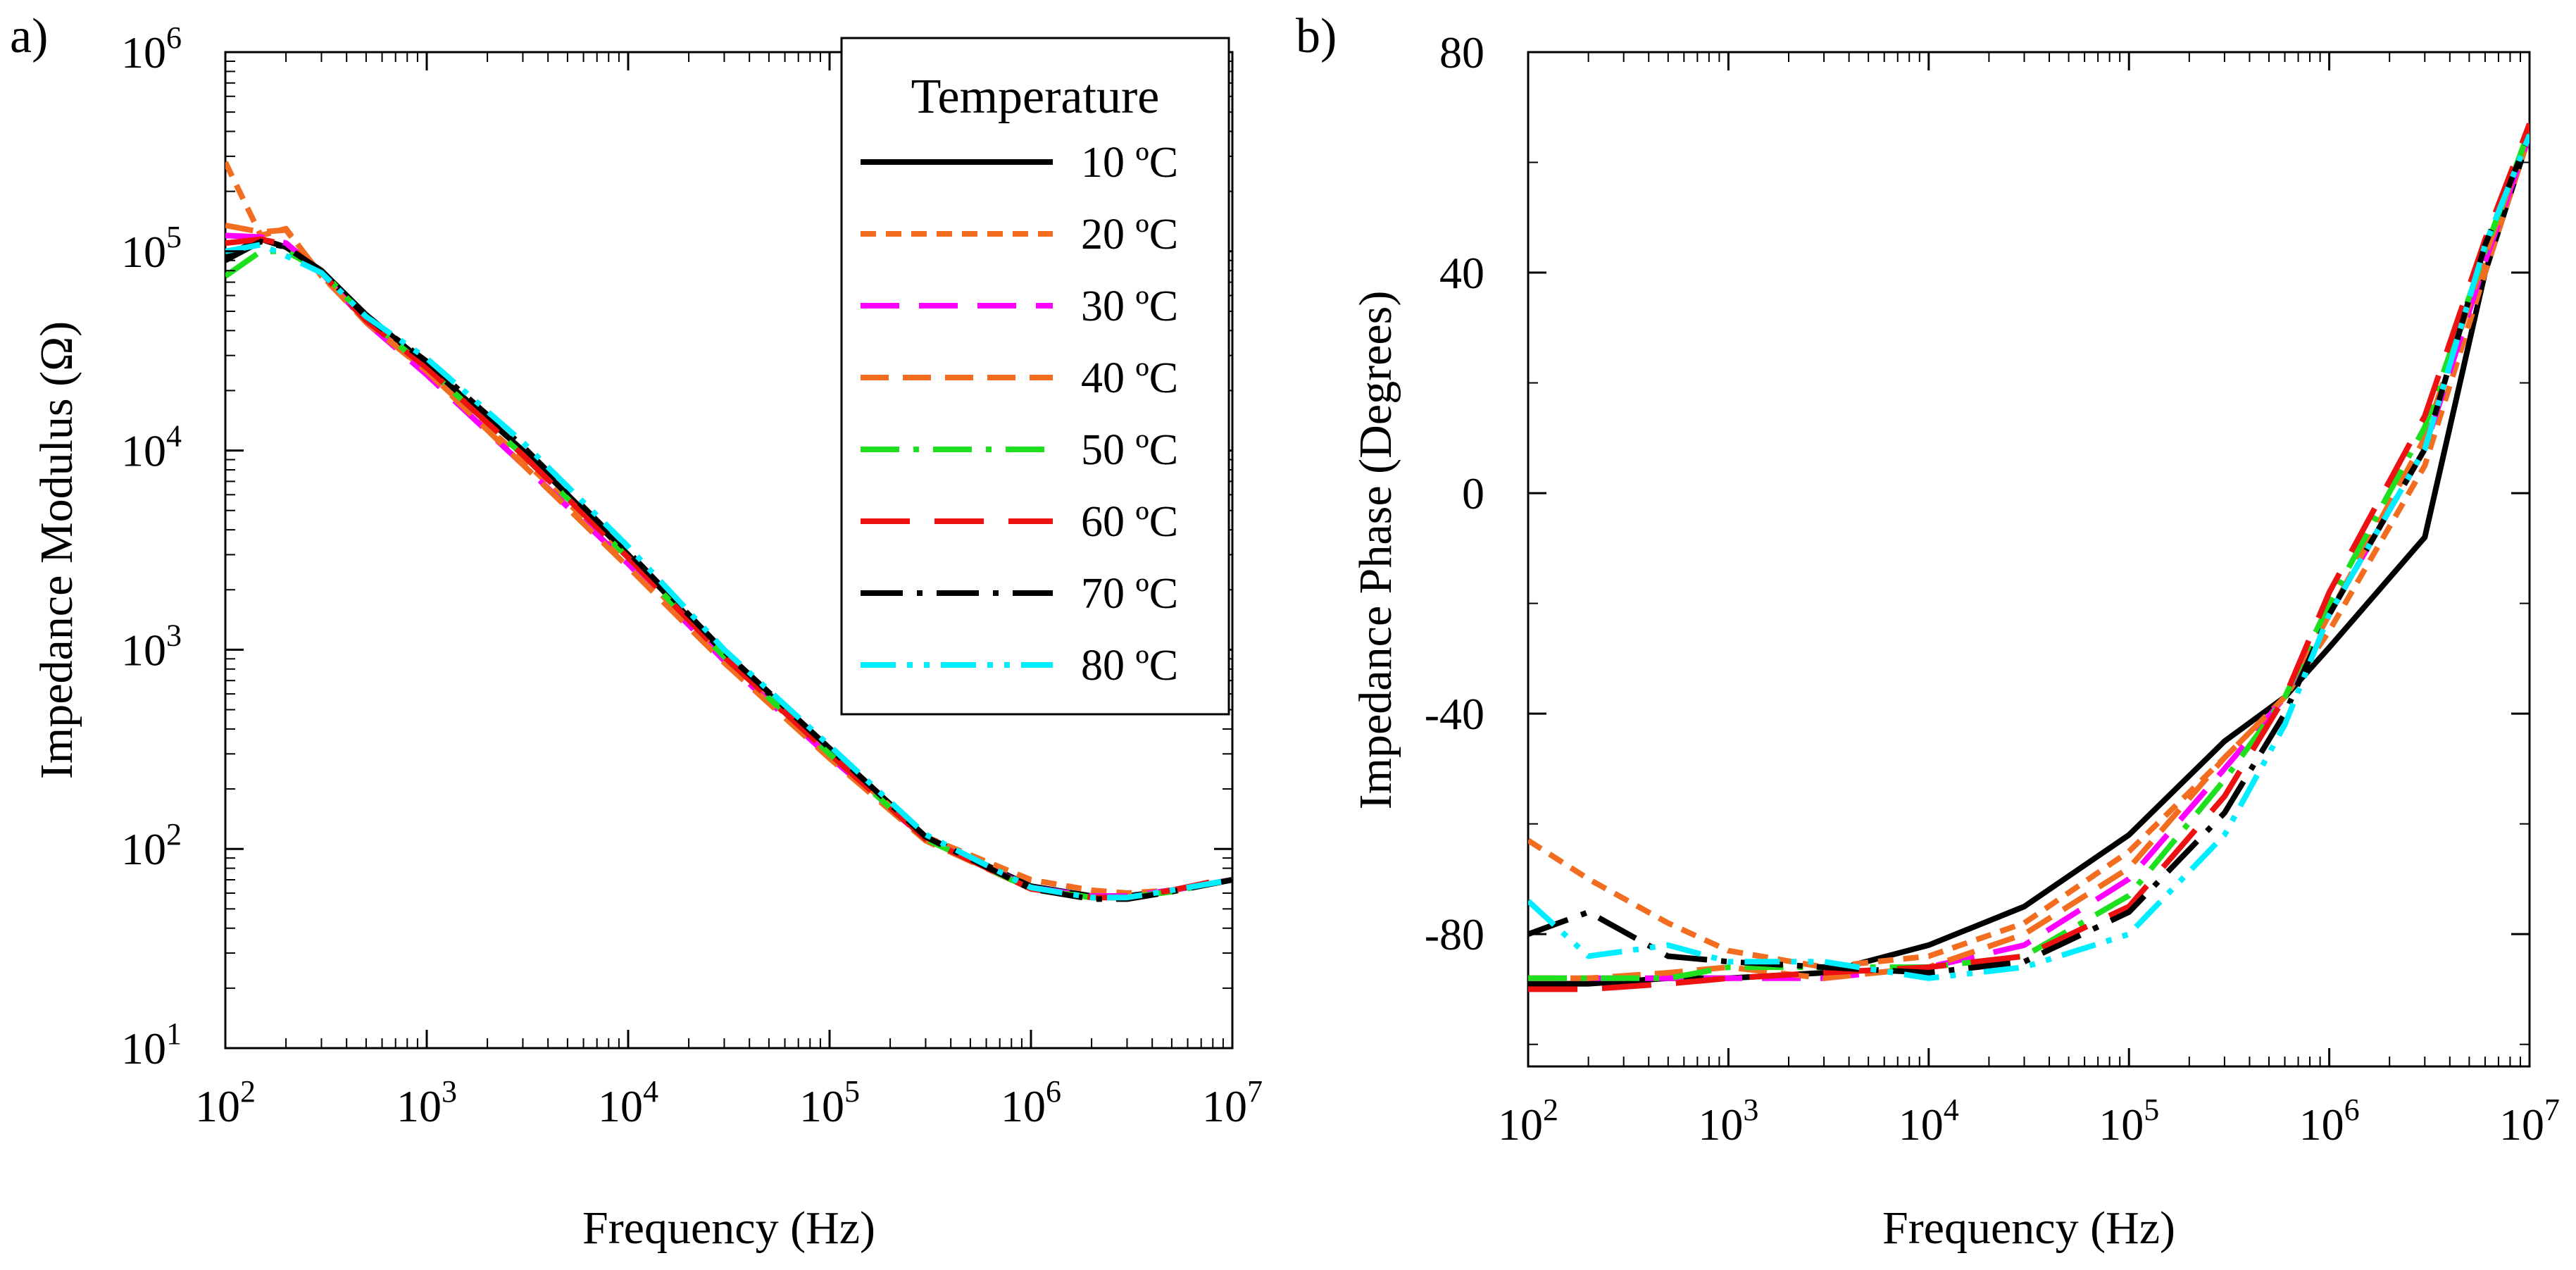 The height and width of the screenshot is (1270, 2576). Describe the element at coordinates (1019, 163) in the screenshot. I see `legend-entry: 10 ºC` at that location.